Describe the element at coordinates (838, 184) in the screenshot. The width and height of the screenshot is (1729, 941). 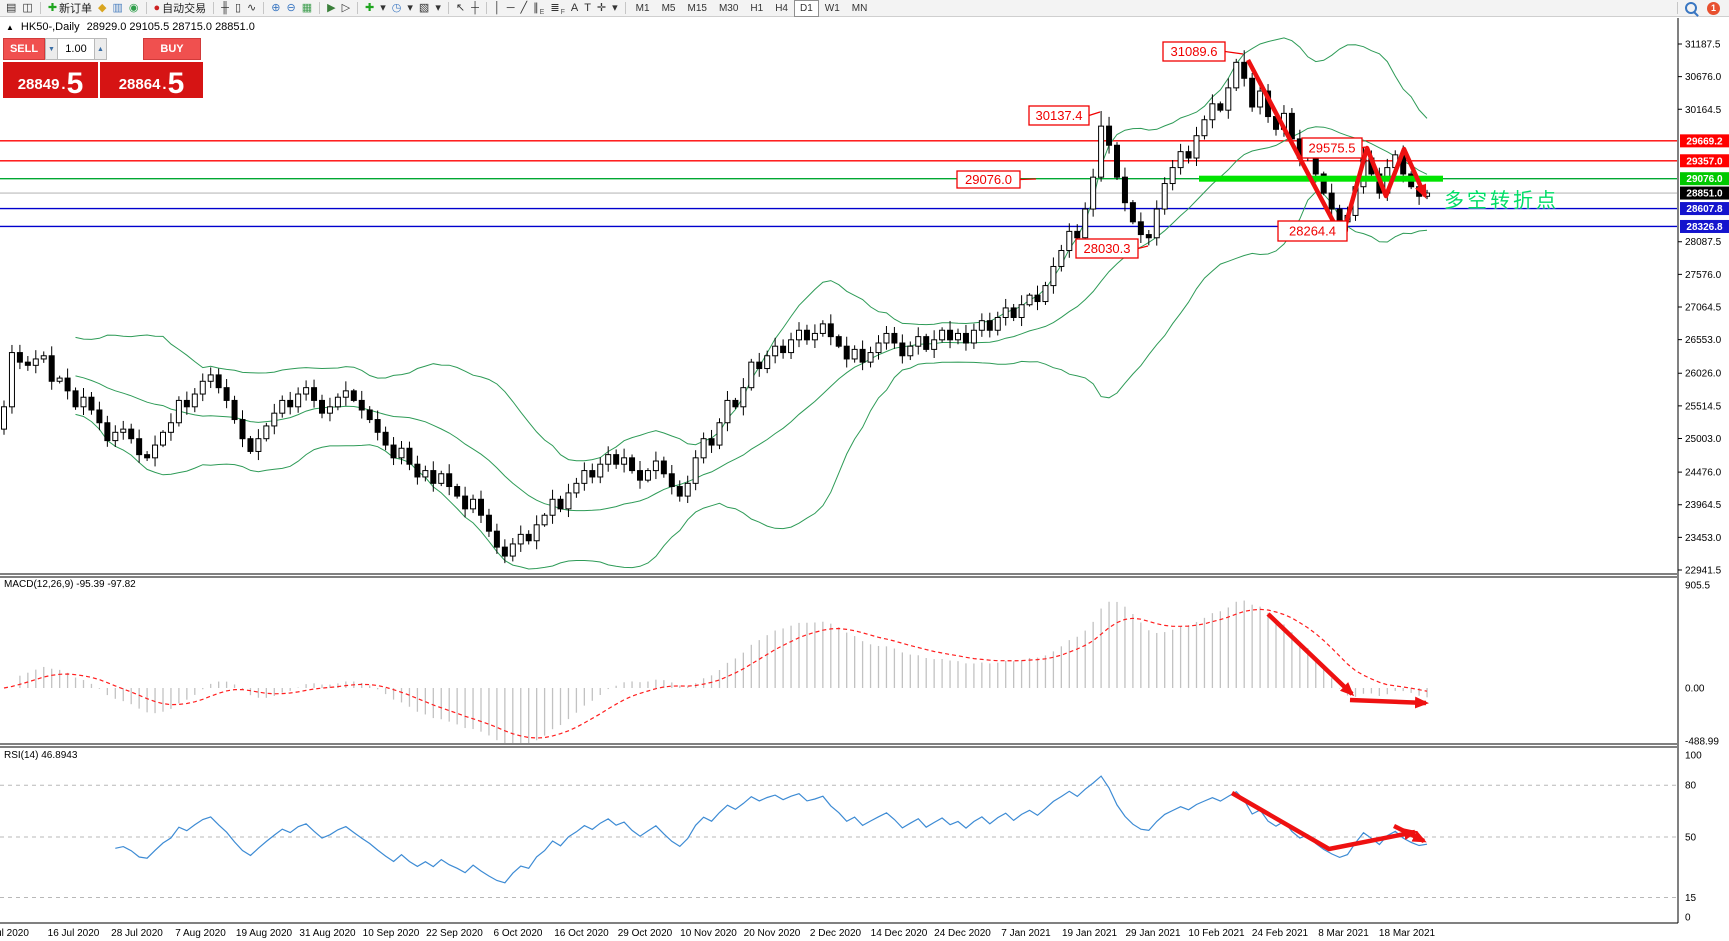
I see `horizontal-level-lines` at that location.